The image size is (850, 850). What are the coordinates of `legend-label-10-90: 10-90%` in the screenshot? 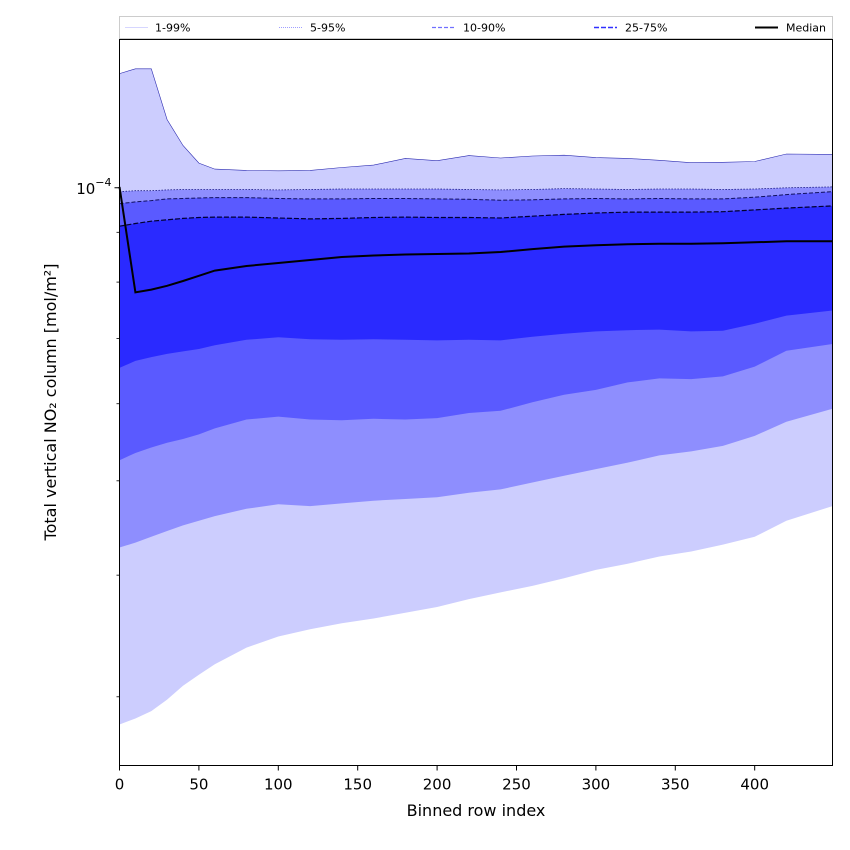 It's located at (484, 28).